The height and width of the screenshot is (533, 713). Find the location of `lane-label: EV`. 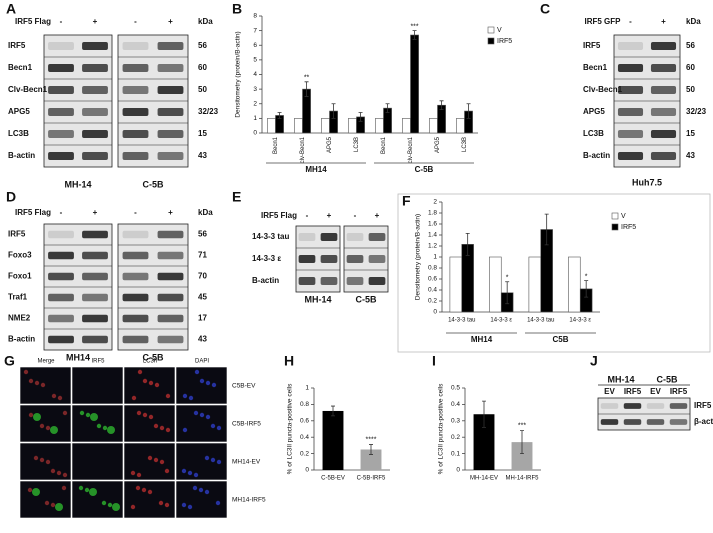

lane-label: EV is located at coordinates (655, 391).